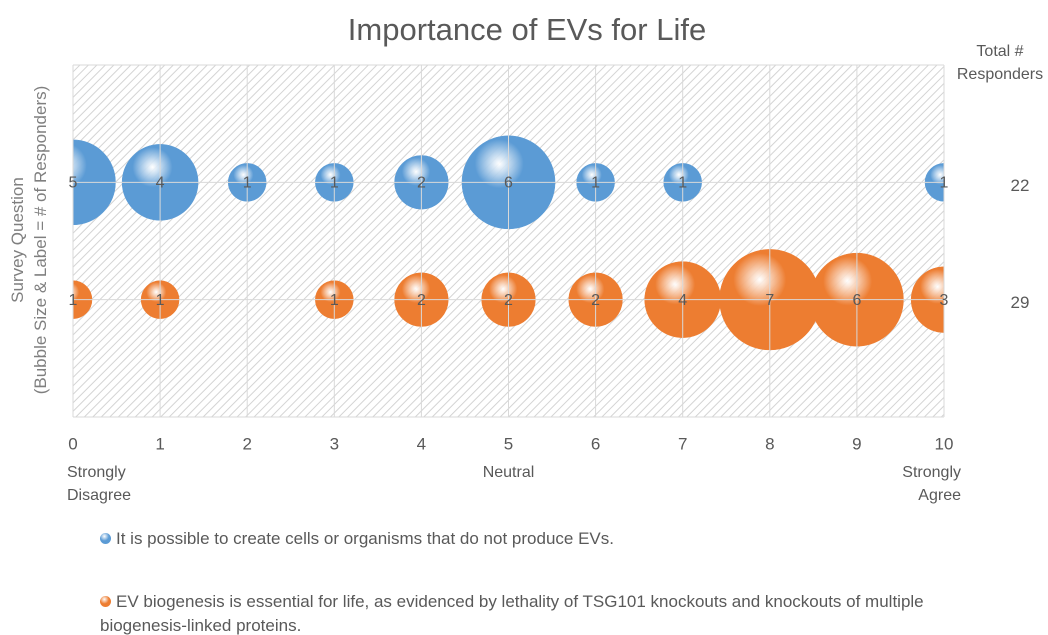 The width and height of the screenshot is (1048, 635). What do you see at coordinates (769, 300) in the screenshot?
I see `data-label: 7` at bounding box center [769, 300].